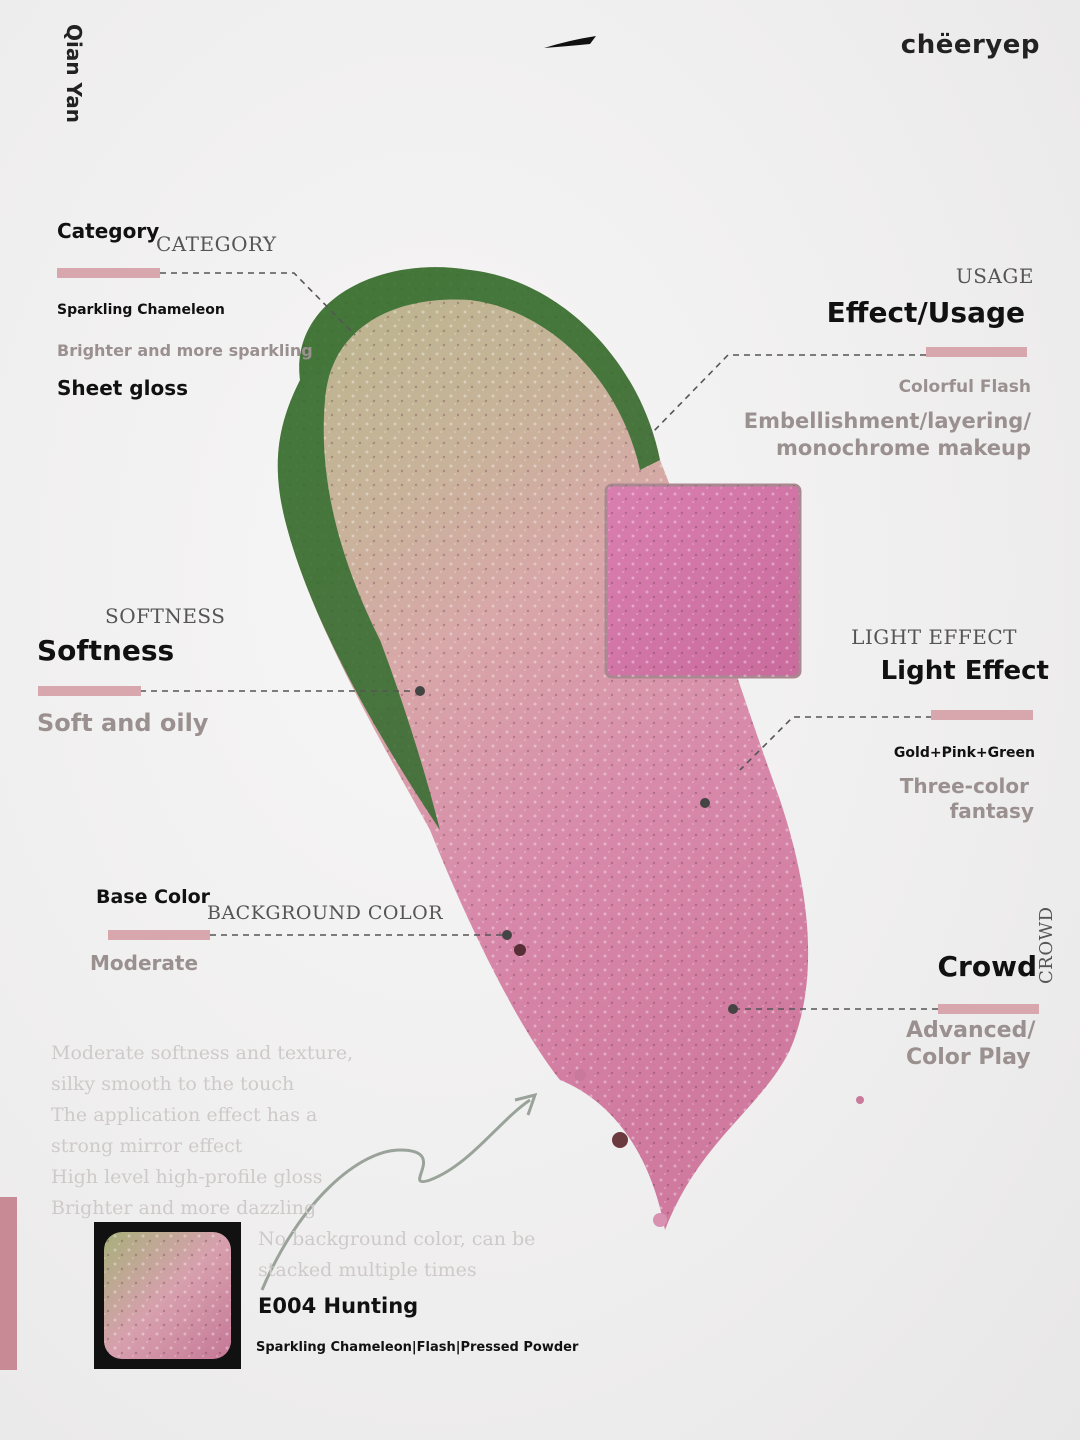 The height and width of the screenshot is (1440, 1080). What do you see at coordinates (991, 811) in the screenshot?
I see `light-effect-line-2b: fantasy` at bounding box center [991, 811].